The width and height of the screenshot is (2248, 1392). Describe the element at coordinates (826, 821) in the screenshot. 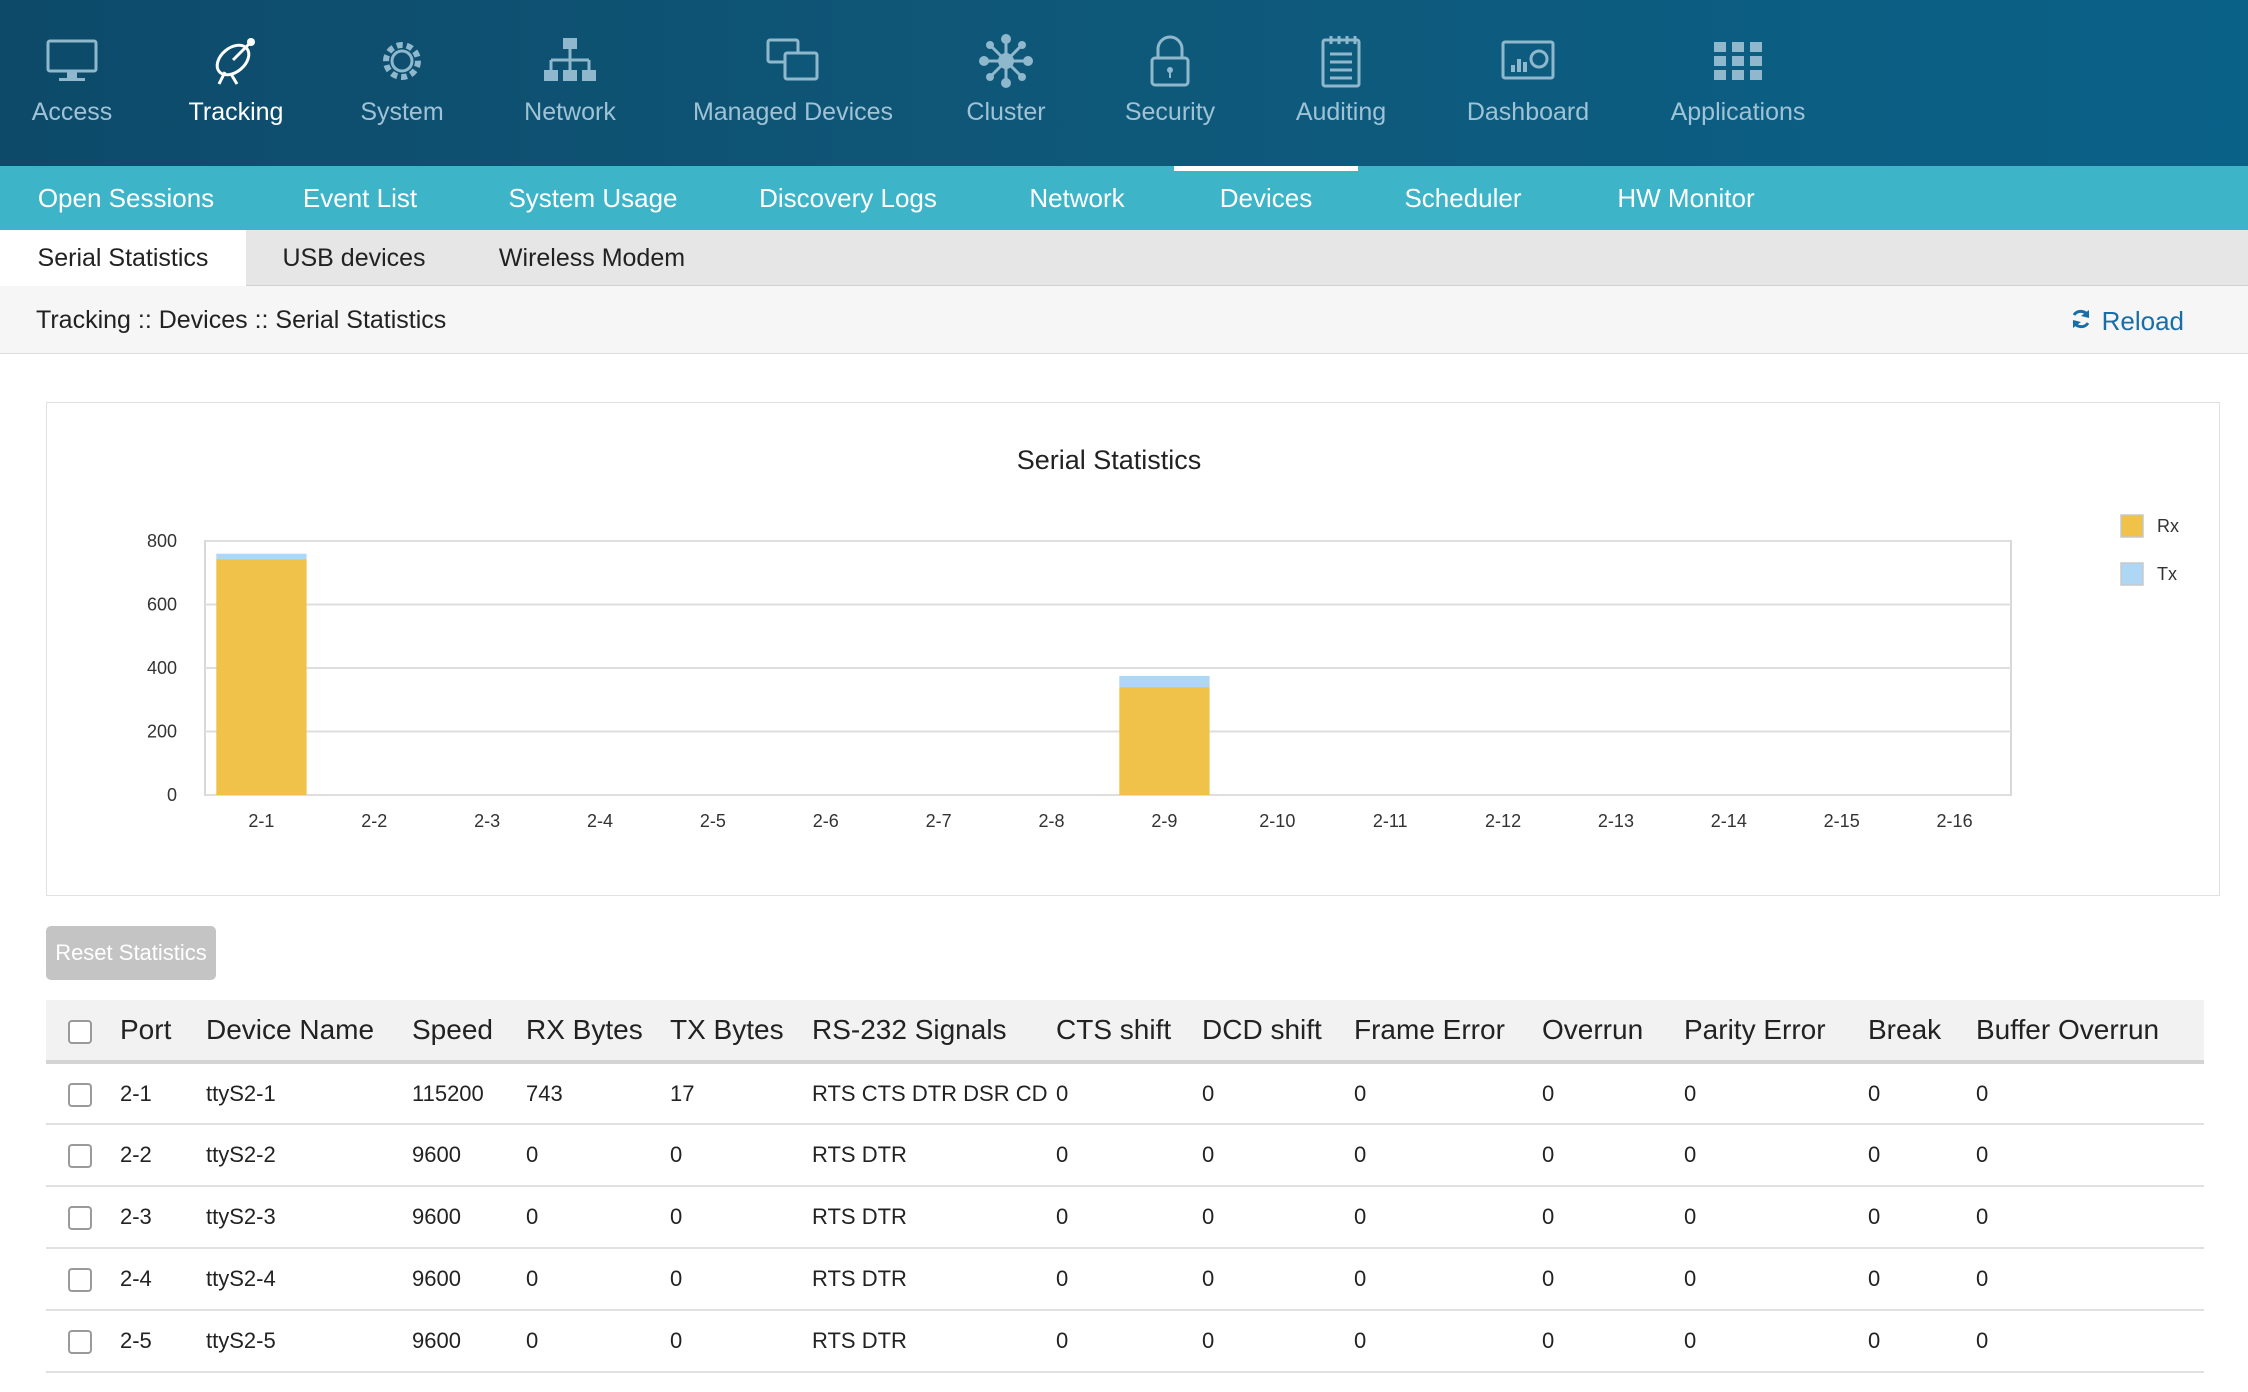

I see `x-tick-label: 2-6` at that location.